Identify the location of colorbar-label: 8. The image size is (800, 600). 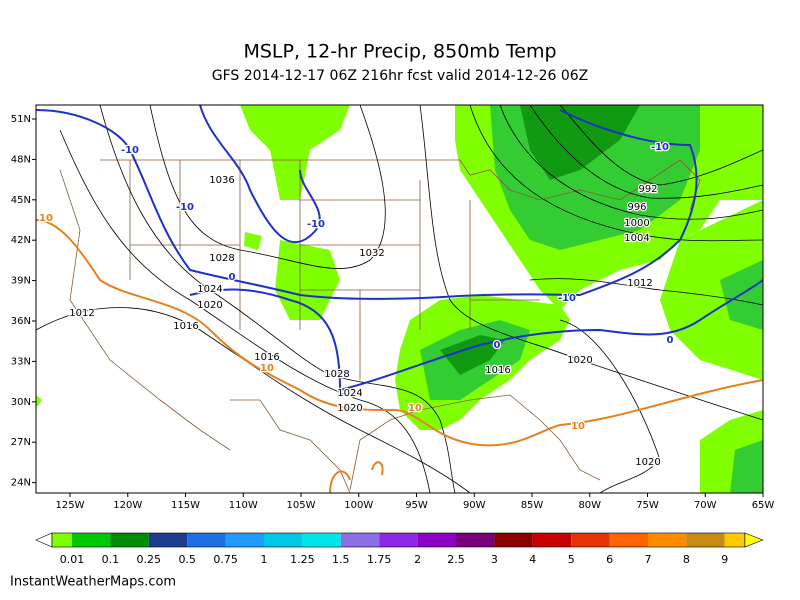
(686, 559).